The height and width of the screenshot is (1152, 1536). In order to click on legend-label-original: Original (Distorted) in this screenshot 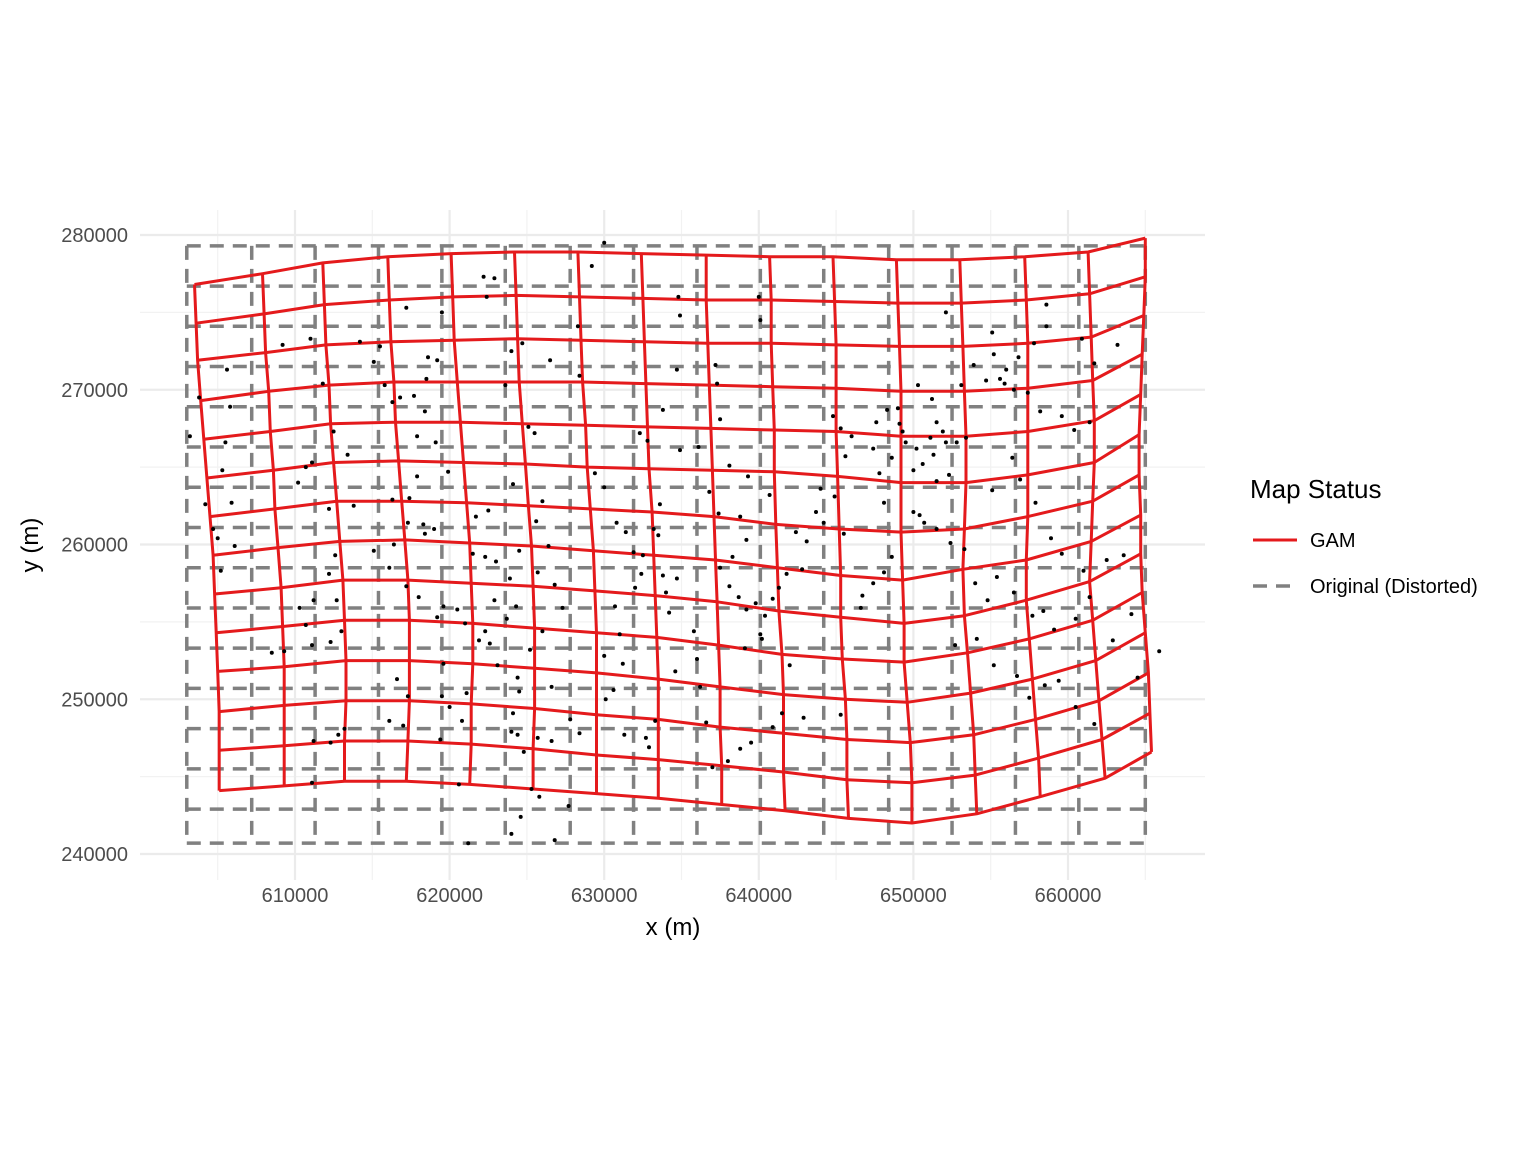, I will do `click(1394, 587)`.